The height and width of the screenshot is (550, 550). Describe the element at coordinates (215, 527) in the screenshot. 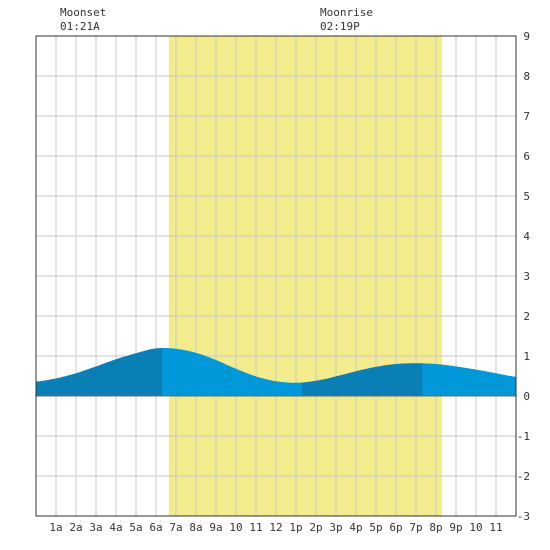

I see `x-tick-label: 9a` at that location.